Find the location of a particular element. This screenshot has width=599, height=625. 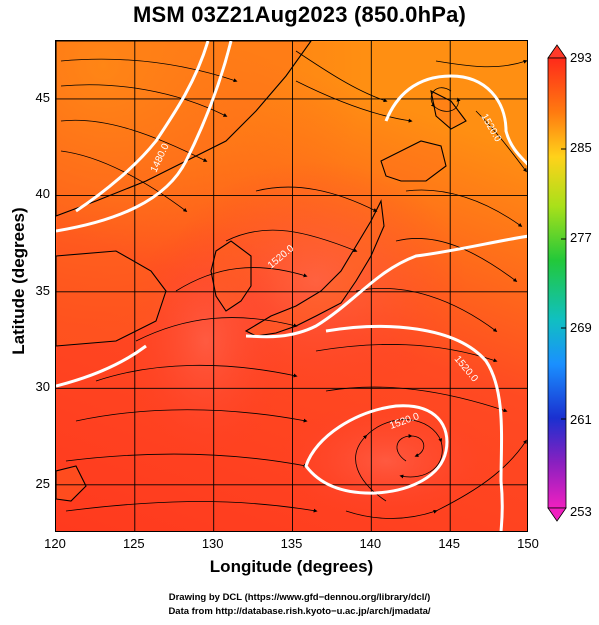

colorbar-tick: 293 is located at coordinates (581, 57).